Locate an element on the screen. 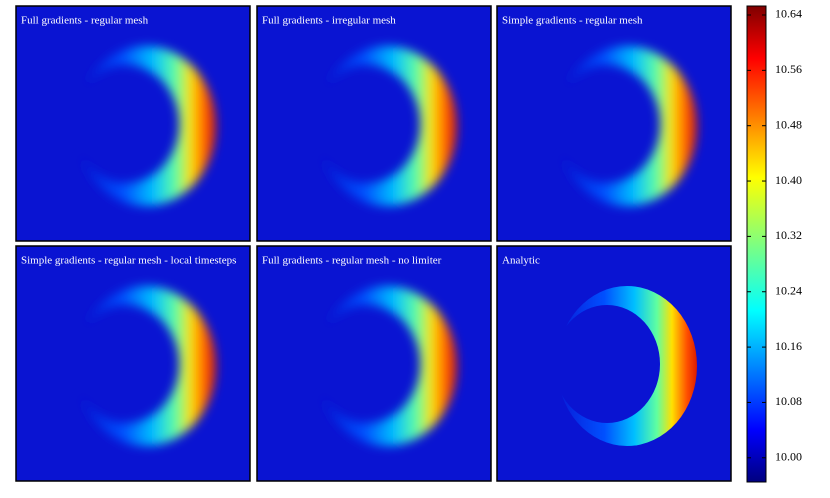 This screenshot has height=498, width=830. colorbar-tick-label: 10.64 is located at coordinates (788, 14).